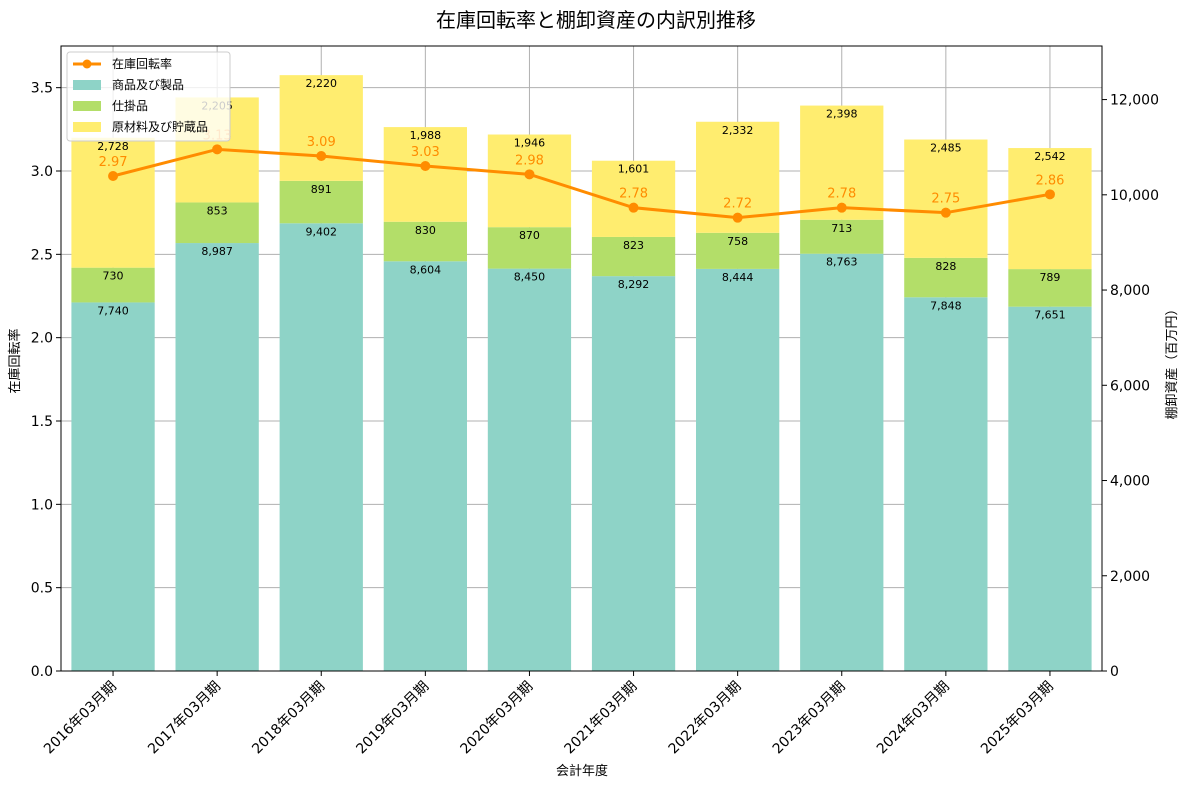 Image resolution: width=1189 pixels, height=789 pixels. What do you see at coordinates (946, 305) in the screenshot?
I see `bar-value-label: 7,848` at bounding box center [946, 305].